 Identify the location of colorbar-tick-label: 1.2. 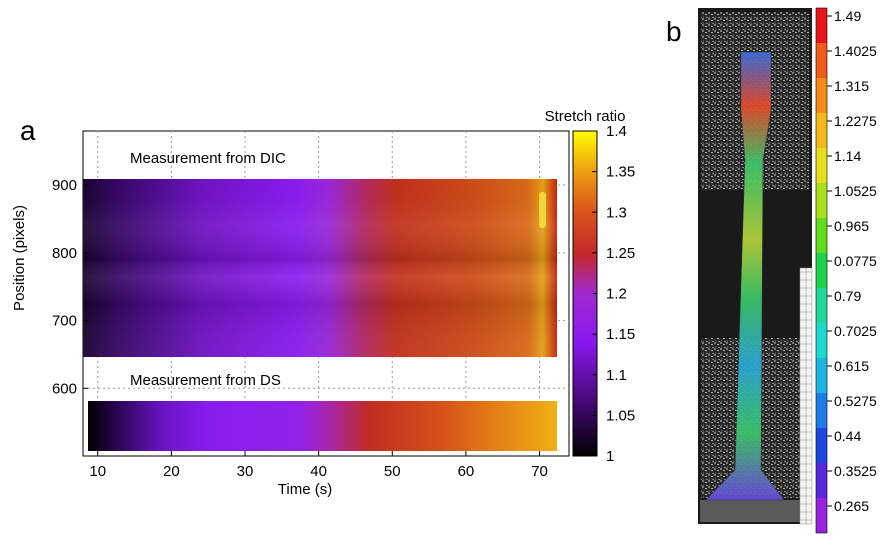
(616, 294).